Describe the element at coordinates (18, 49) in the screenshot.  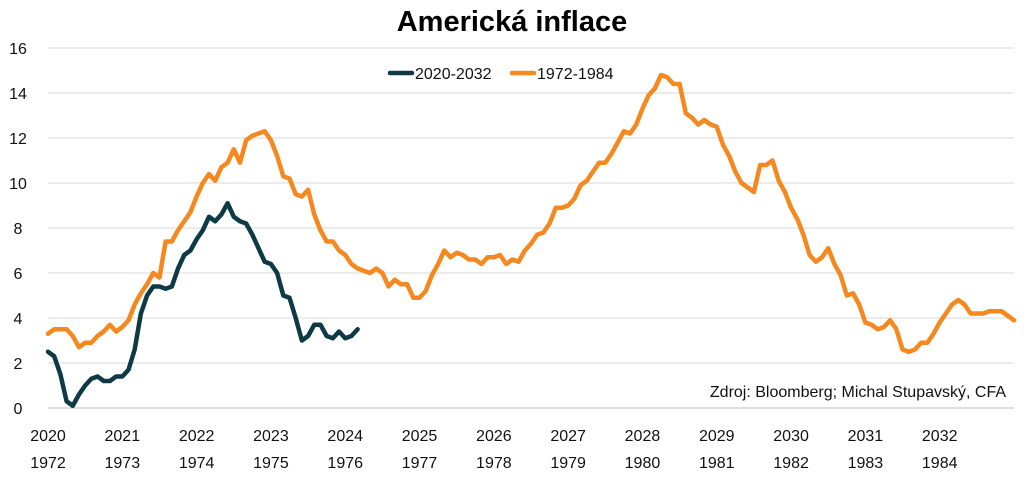
I see `y-tick-label: 16` at that location.